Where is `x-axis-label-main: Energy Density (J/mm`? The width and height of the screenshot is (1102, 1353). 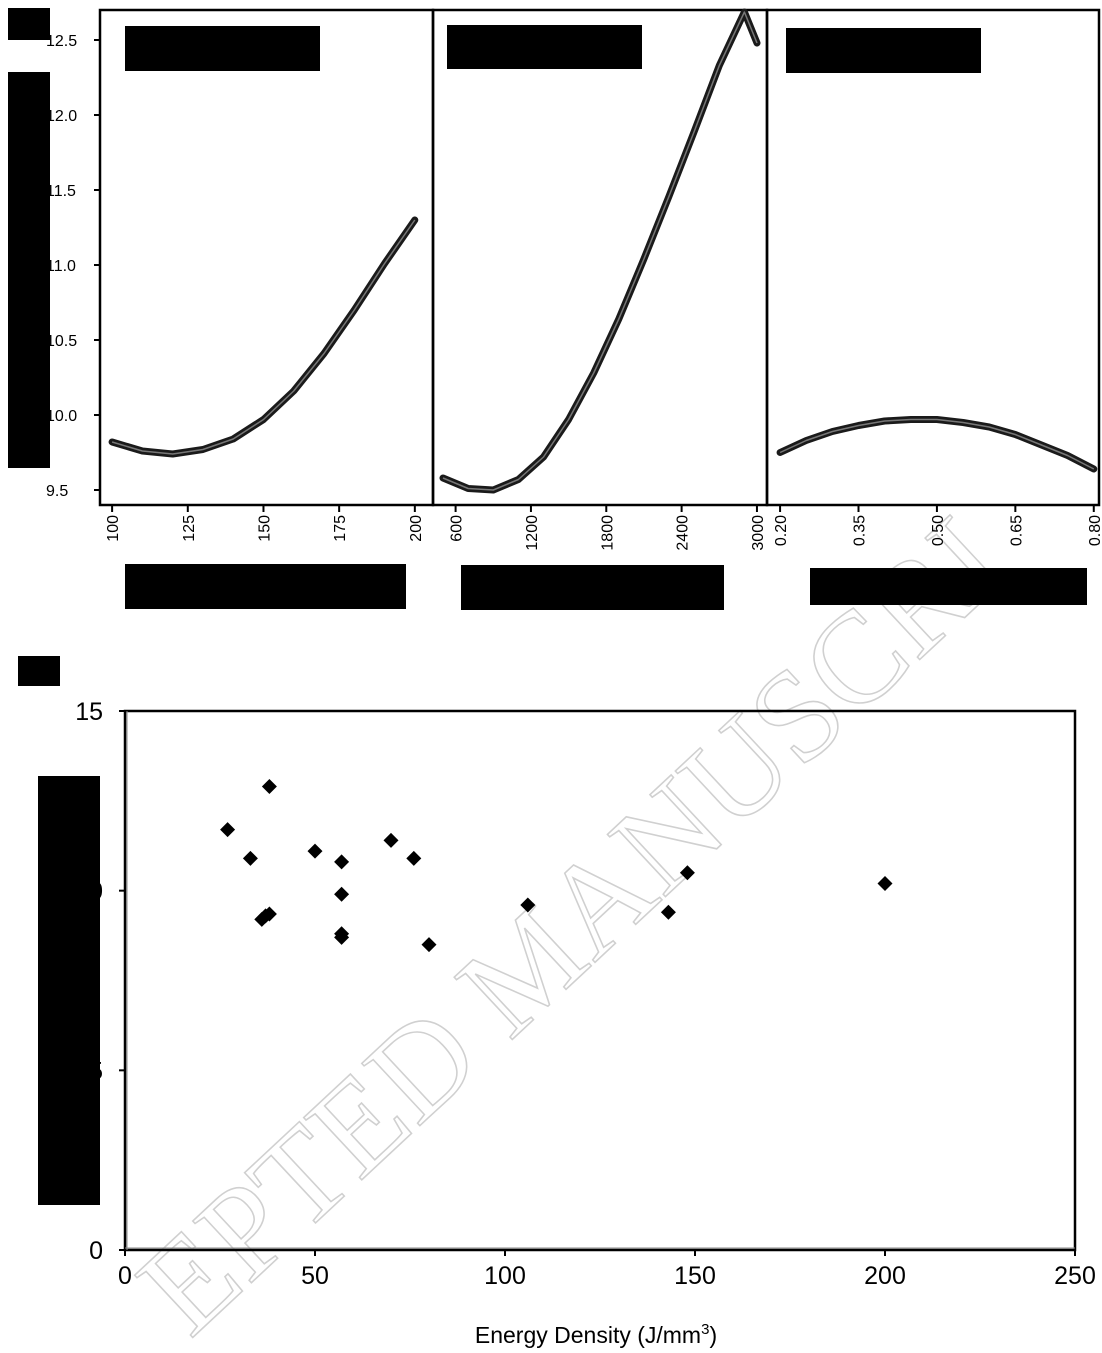 x-axis-label-main: Energy Density (J/mm is located at coordinates (588, 1335).